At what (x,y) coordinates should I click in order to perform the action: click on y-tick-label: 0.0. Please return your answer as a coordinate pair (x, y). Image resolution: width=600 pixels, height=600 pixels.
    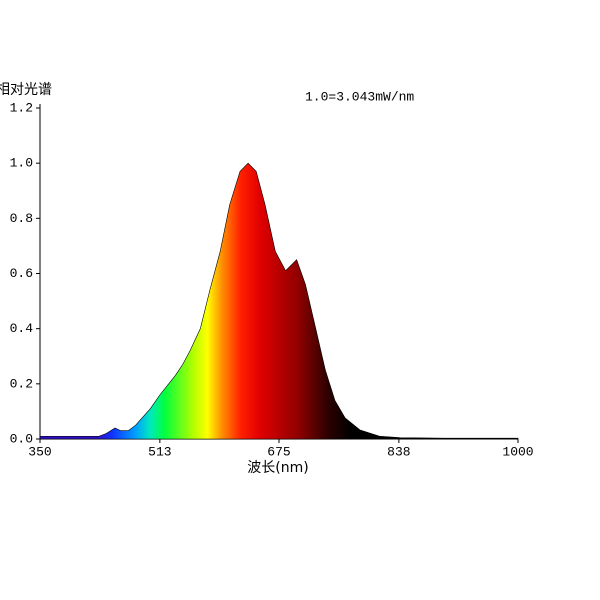
    Looking at the image, I should click on (21, 438).